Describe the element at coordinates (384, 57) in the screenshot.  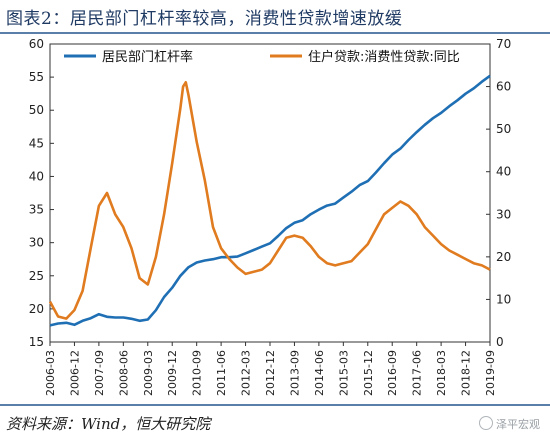
I see `legend-label: 住户贷款:消费性贷款:同比` at that location.